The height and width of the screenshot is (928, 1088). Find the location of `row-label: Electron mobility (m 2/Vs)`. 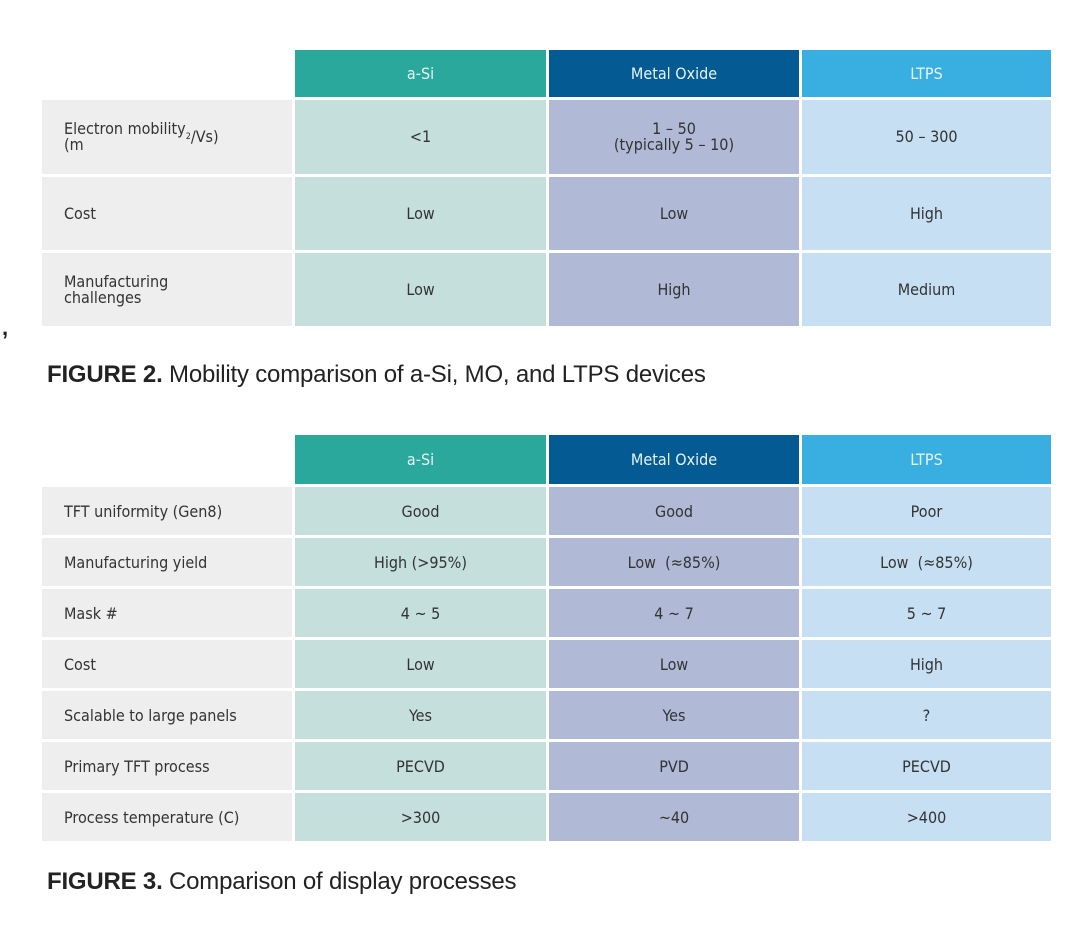

row-label: Electron mobility (m 2/Vs) is located at coordinates (167, 137).